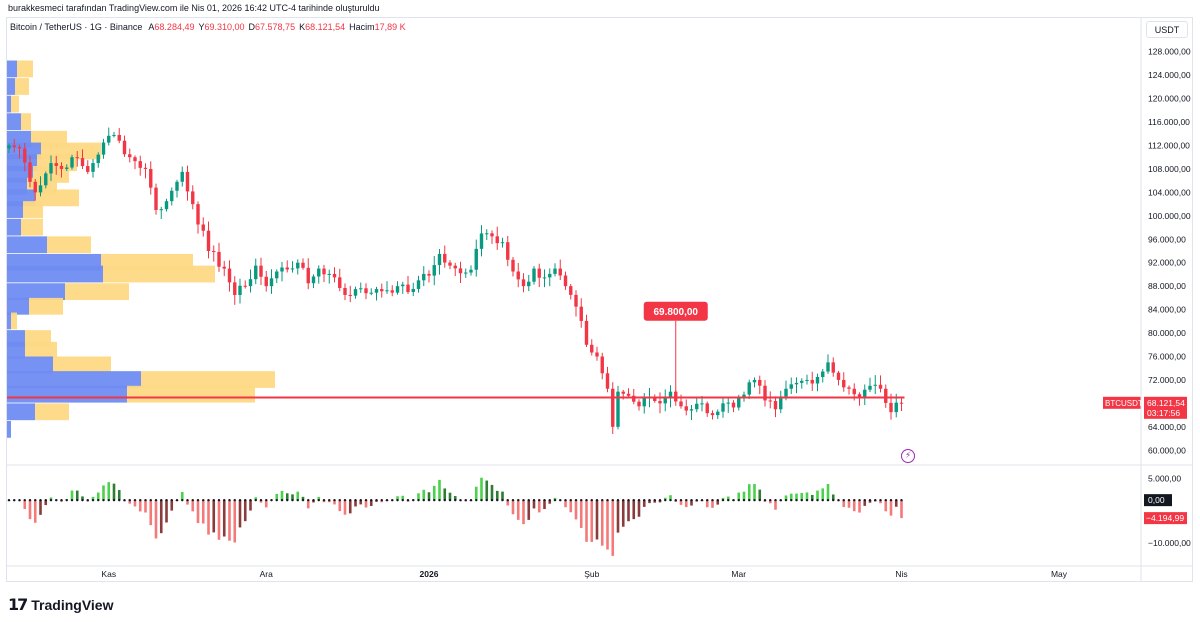  Describe the element at coordinates (1169, 169) in the screenshot. I see `price-axis-tick: 108.000,00` at that location.